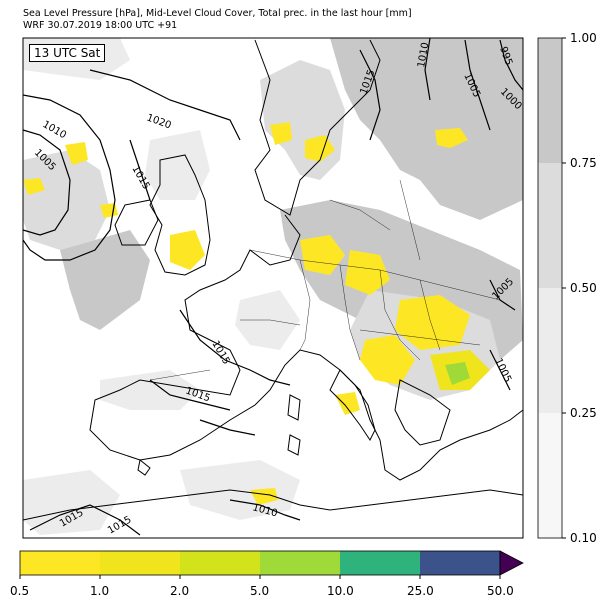 The image size is (613, 610). What do you see at coordinates (583, 38) in the screenshot?
I see `cloud-tick-label: 1.00` at bounding box center [583, 38].